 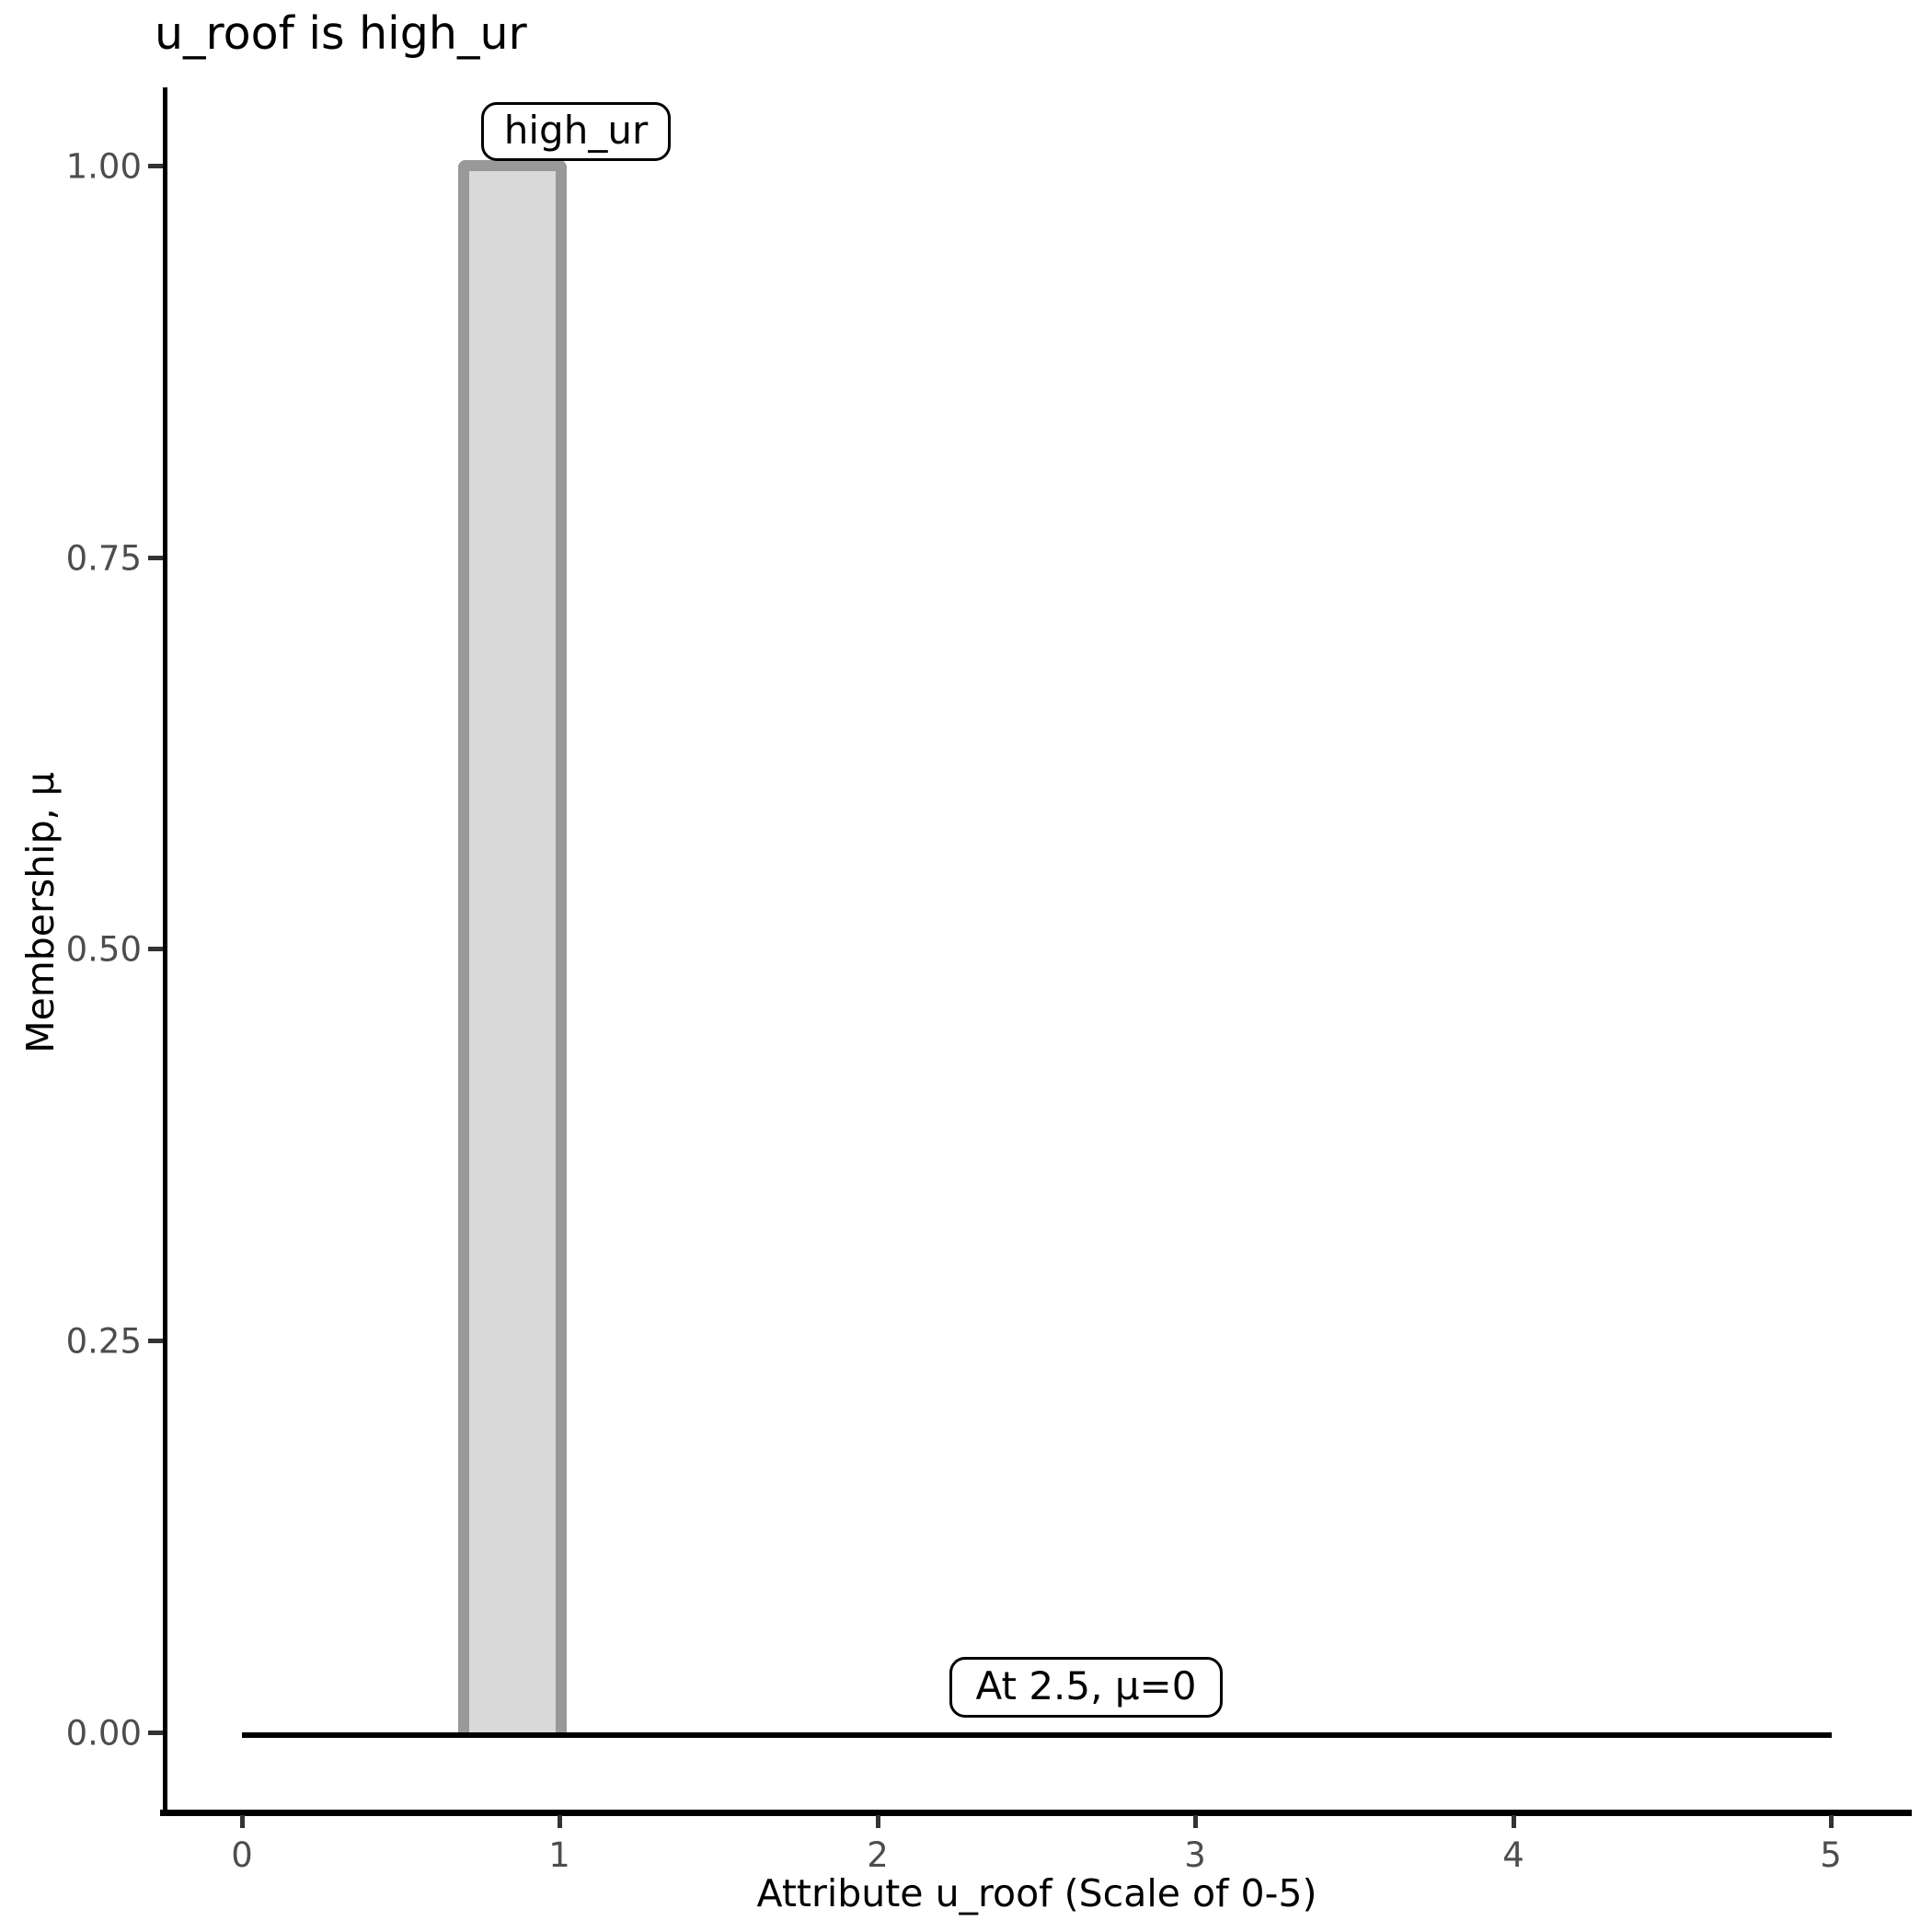 I want to click on y-tick-label: 0.25, so click(x=103, y=1341).